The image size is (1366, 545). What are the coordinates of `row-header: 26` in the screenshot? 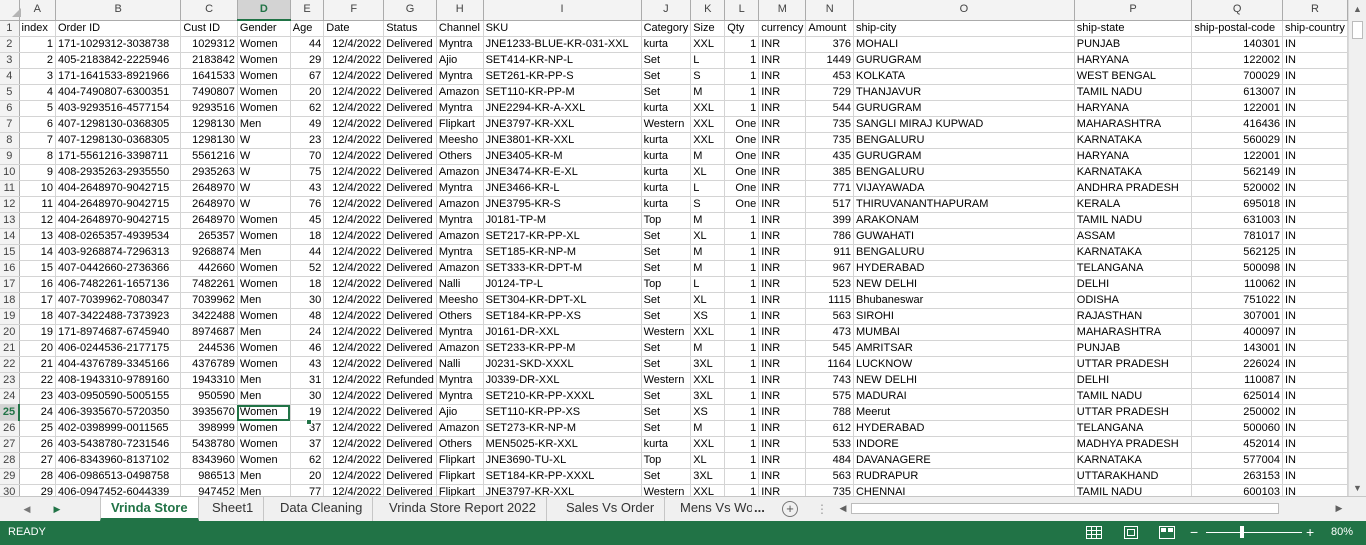 It's located at (10, 428).